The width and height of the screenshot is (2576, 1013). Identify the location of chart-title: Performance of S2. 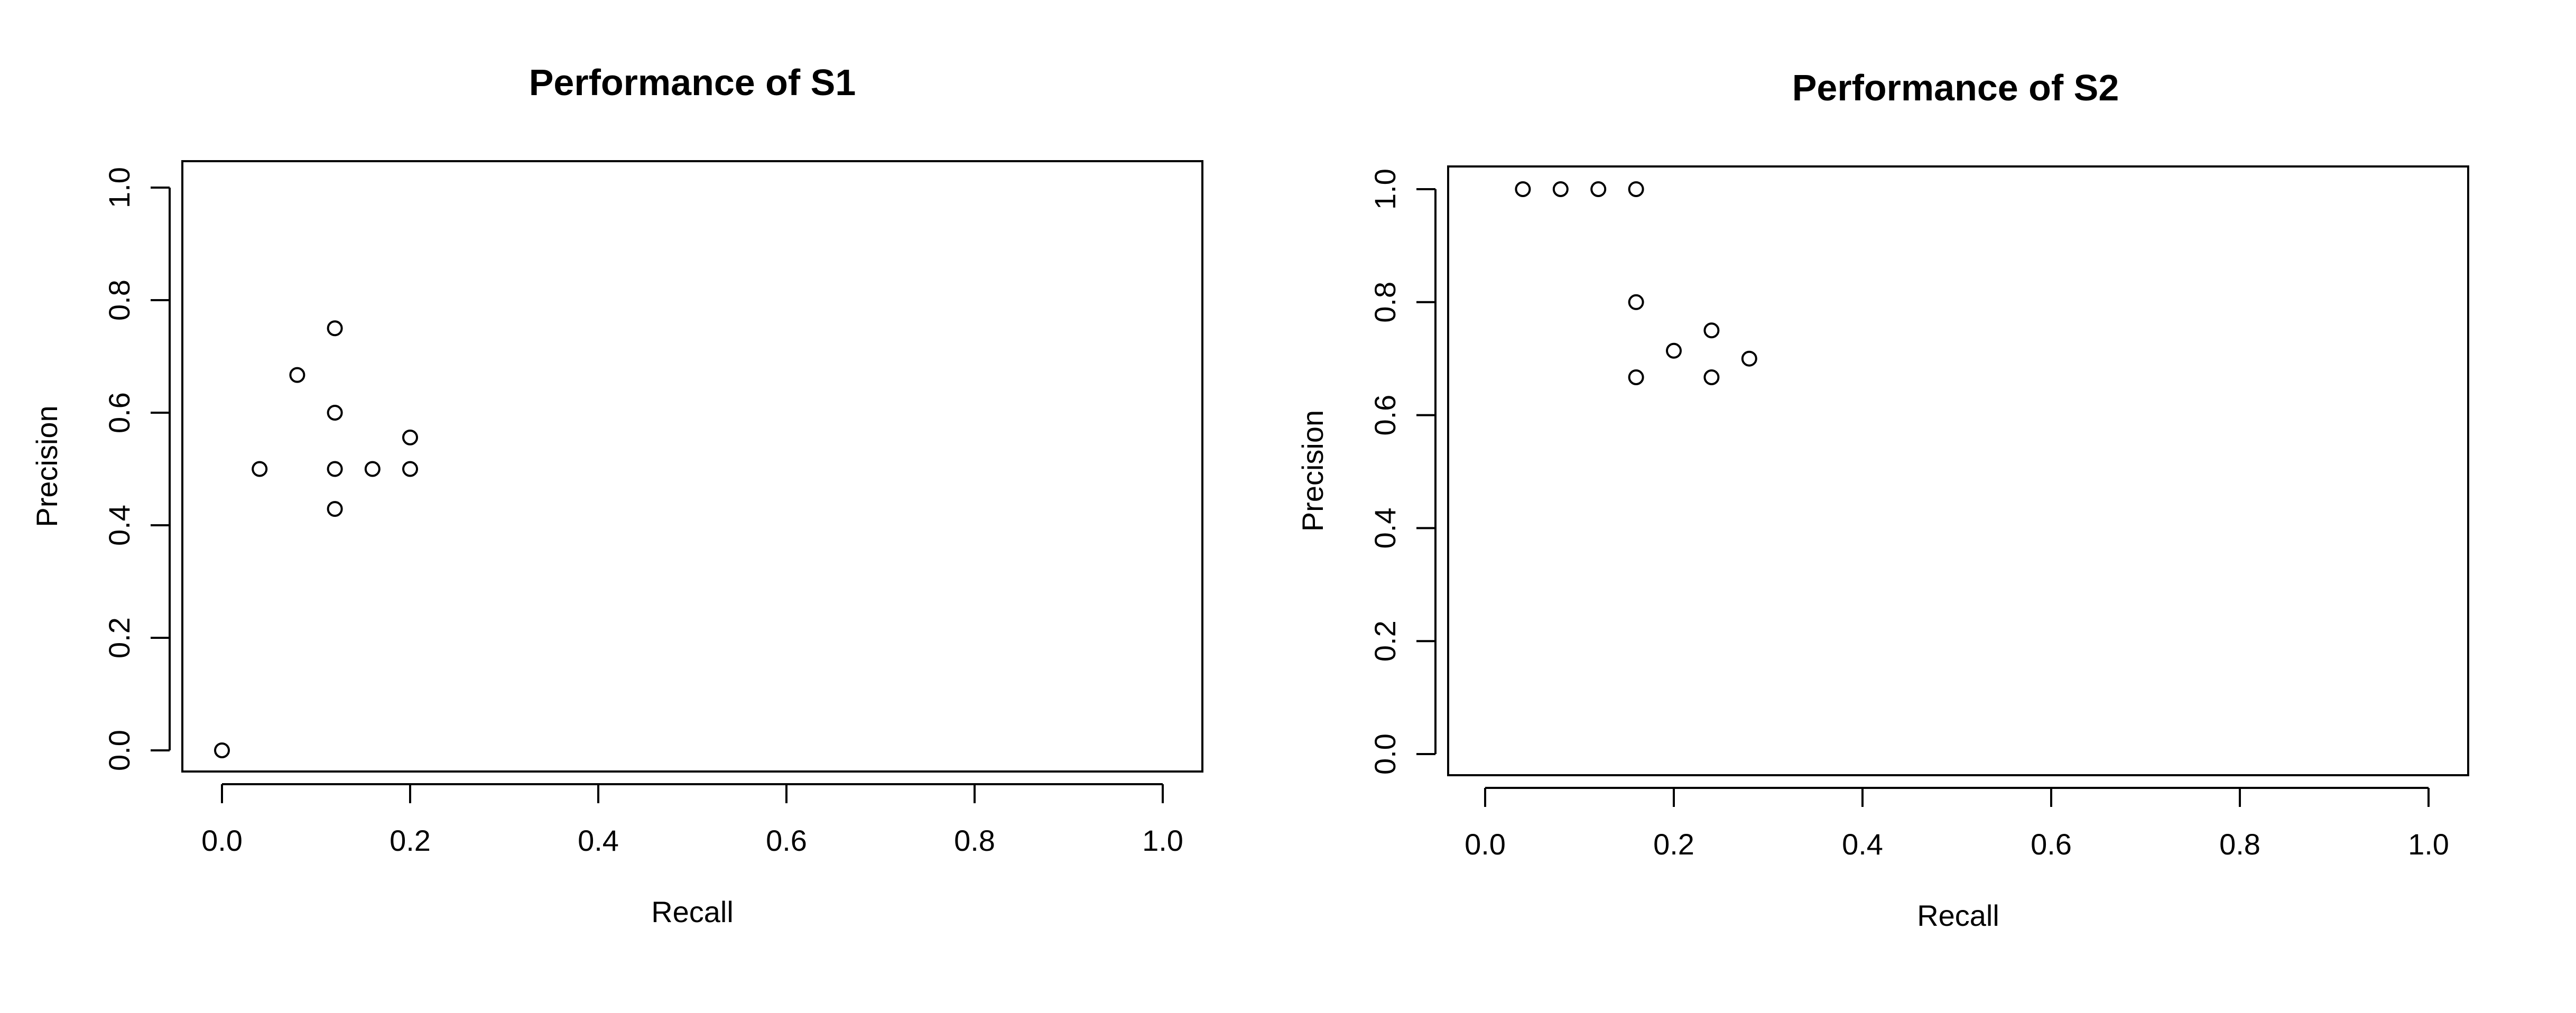
(1956, 88).